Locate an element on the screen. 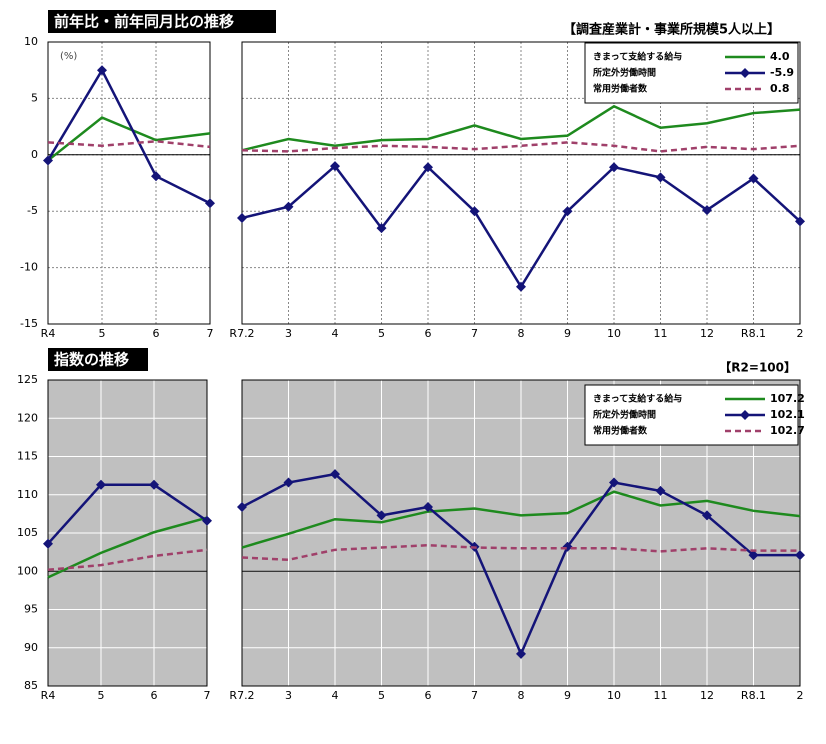 The width and height of the screenshot is (826, 744). legend-label: 所定外労働時間 is located at coordinates (624, 415).